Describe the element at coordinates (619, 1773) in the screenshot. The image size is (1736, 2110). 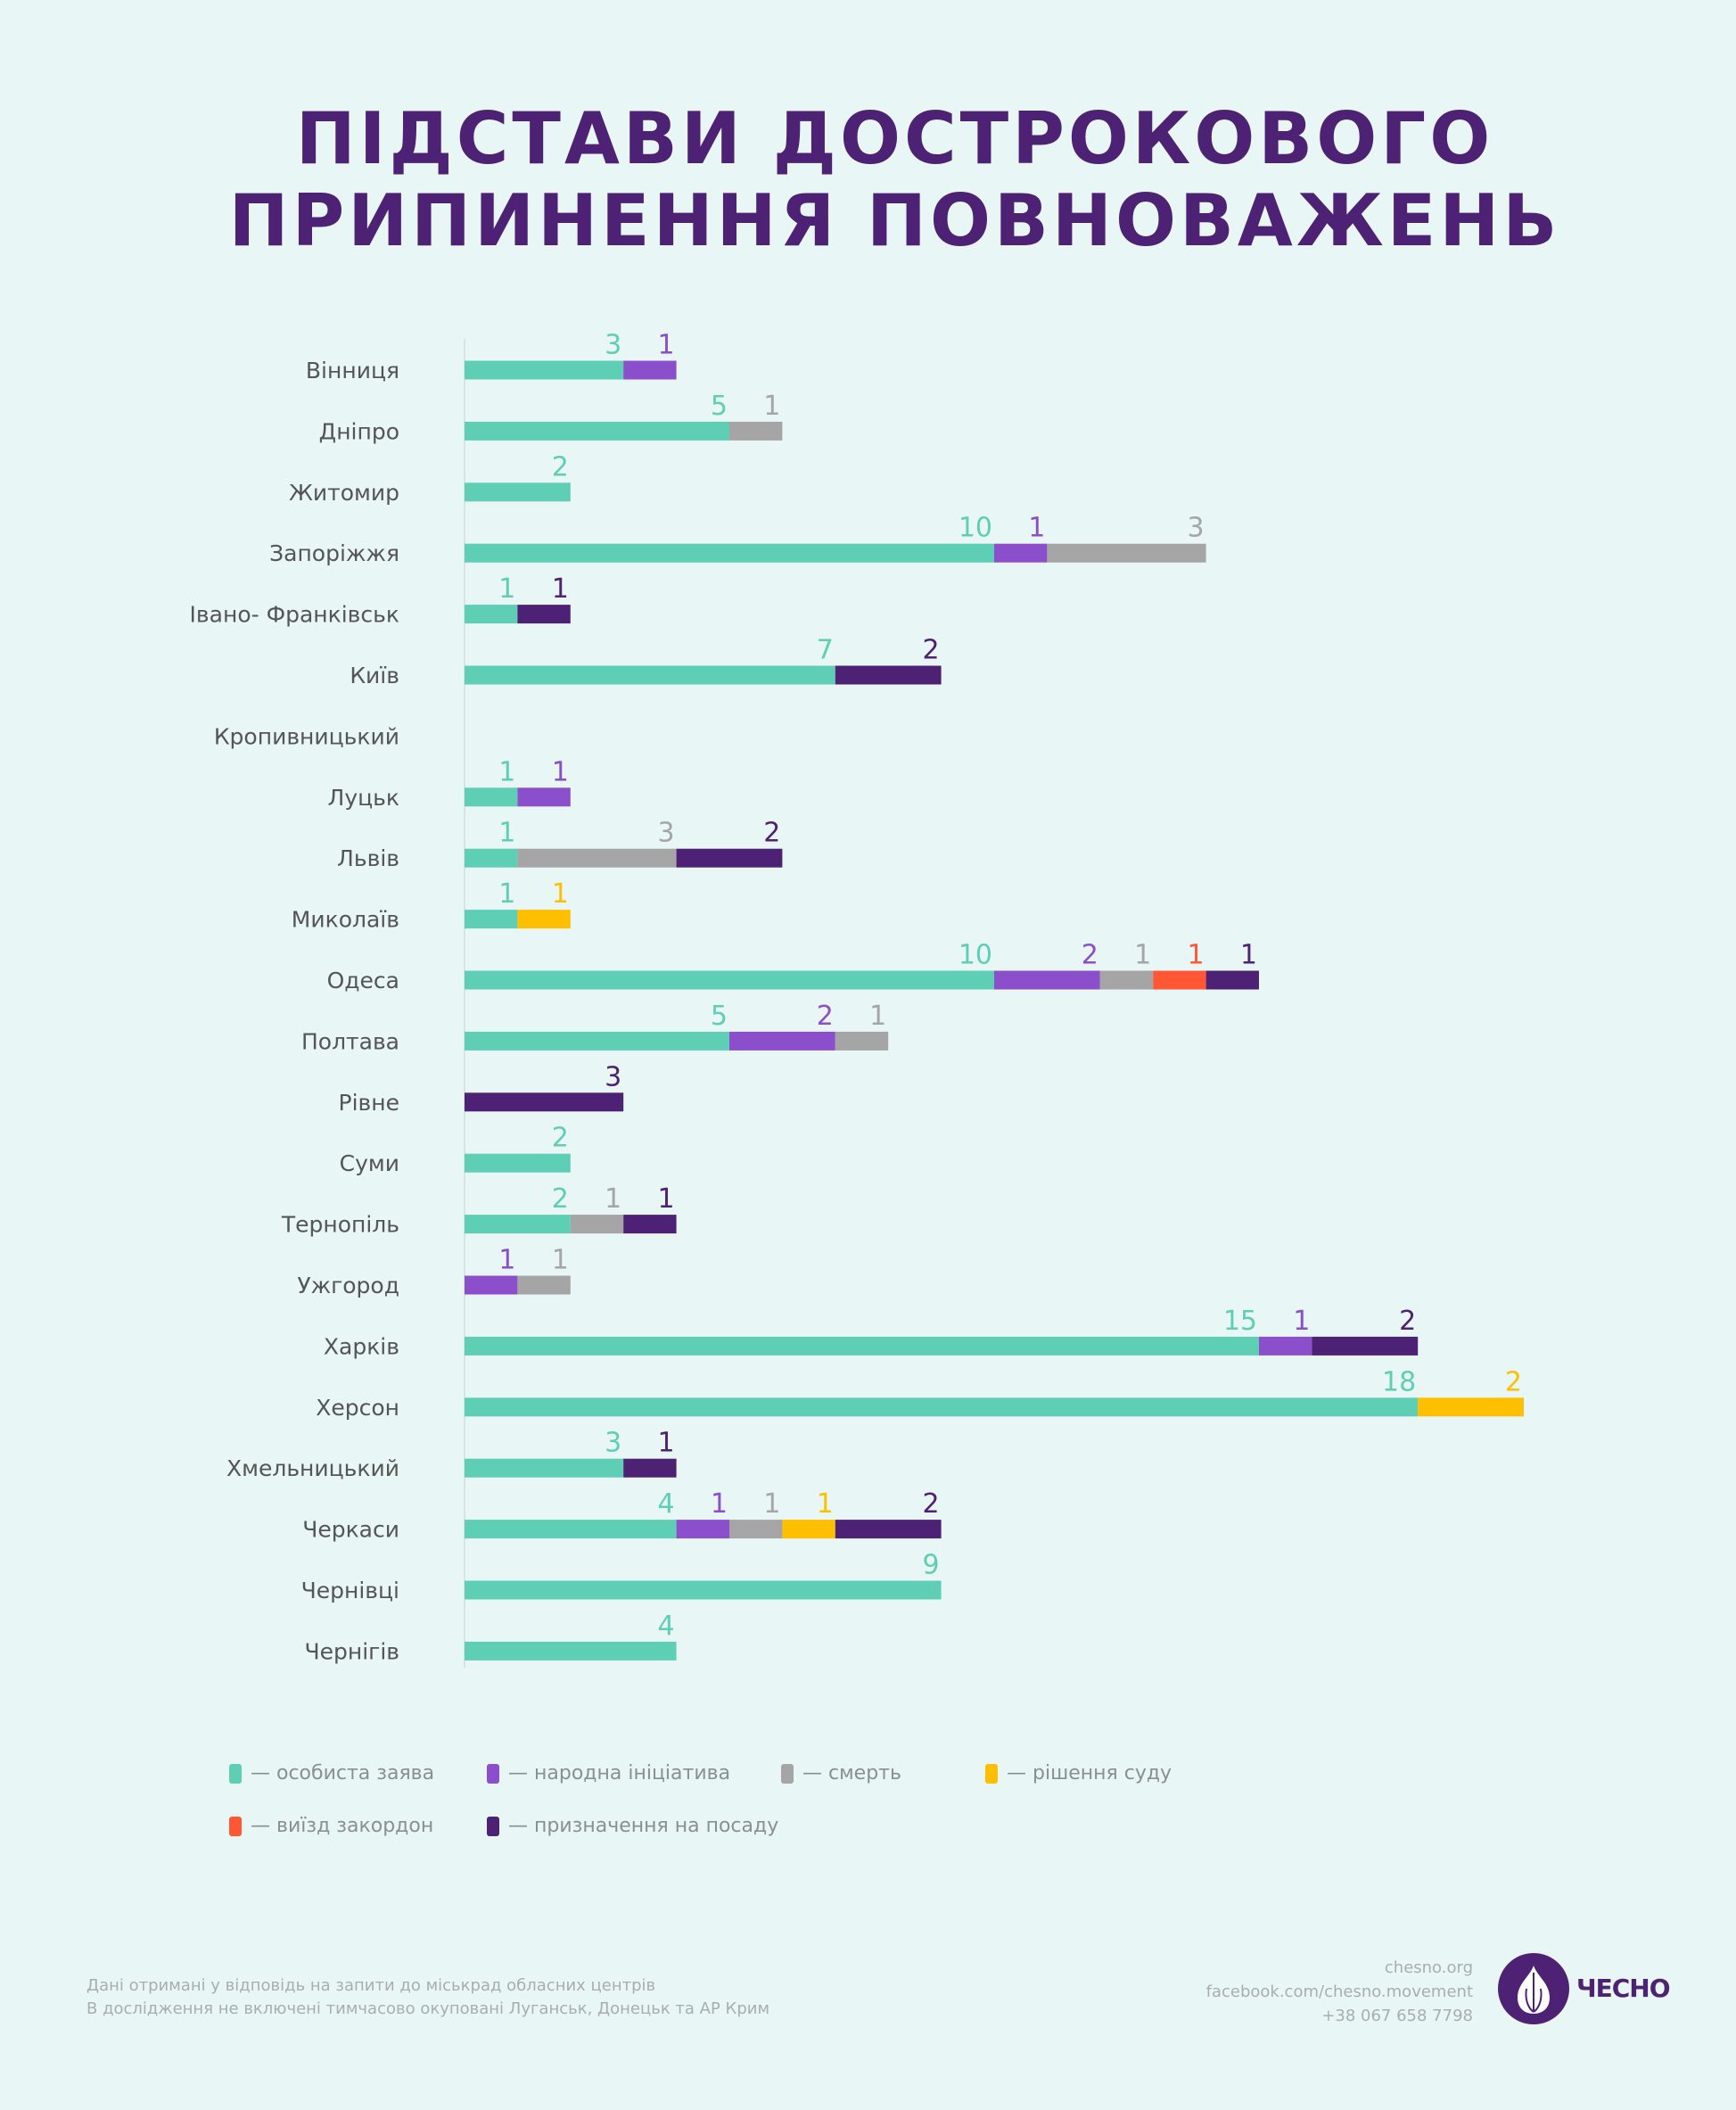
I see `legend-label: — народна ініціатива` at that location.